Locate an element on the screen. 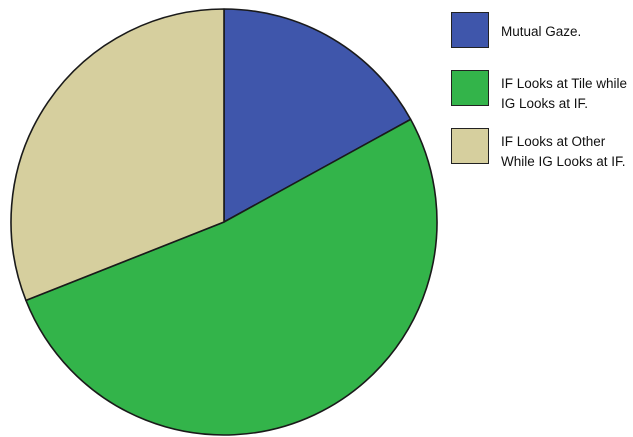  legend-swatch-mutual-gaze is located at coordinates (470, 30).